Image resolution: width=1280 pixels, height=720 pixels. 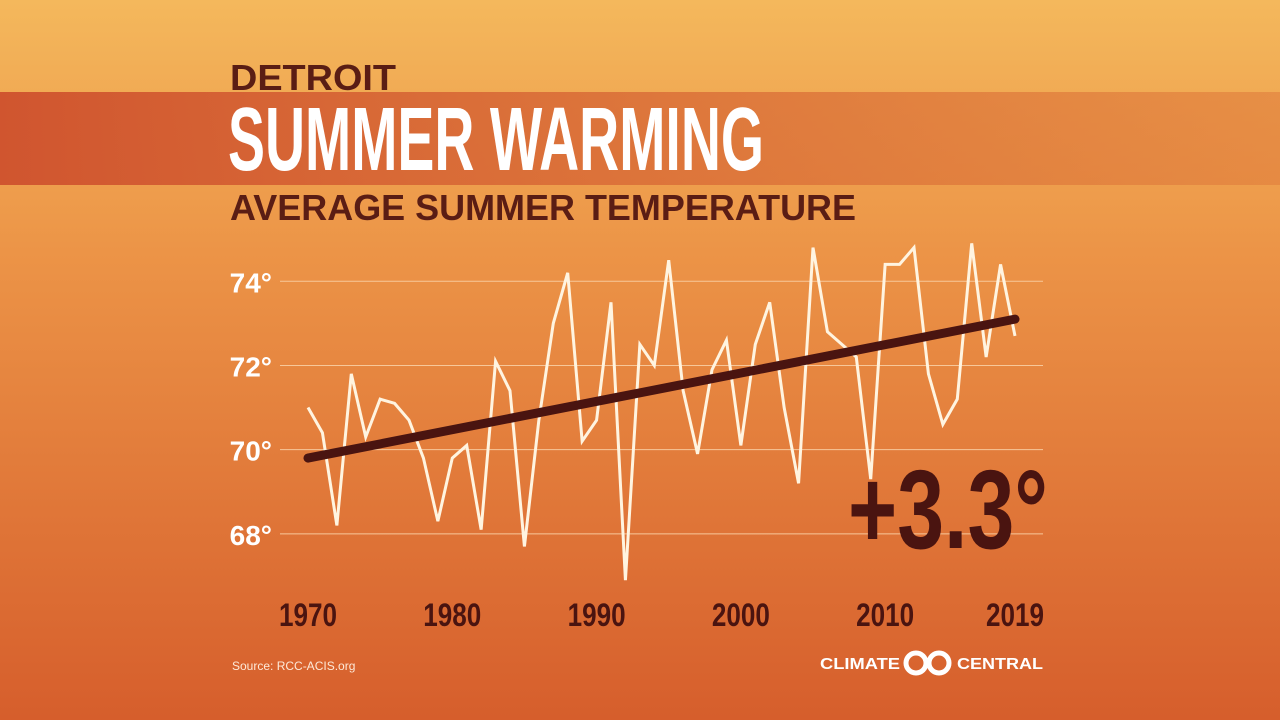 What do you see at coordinates (927, 663) in the screenshot?
I see `logo-icon` at bounding box center [927, 663].